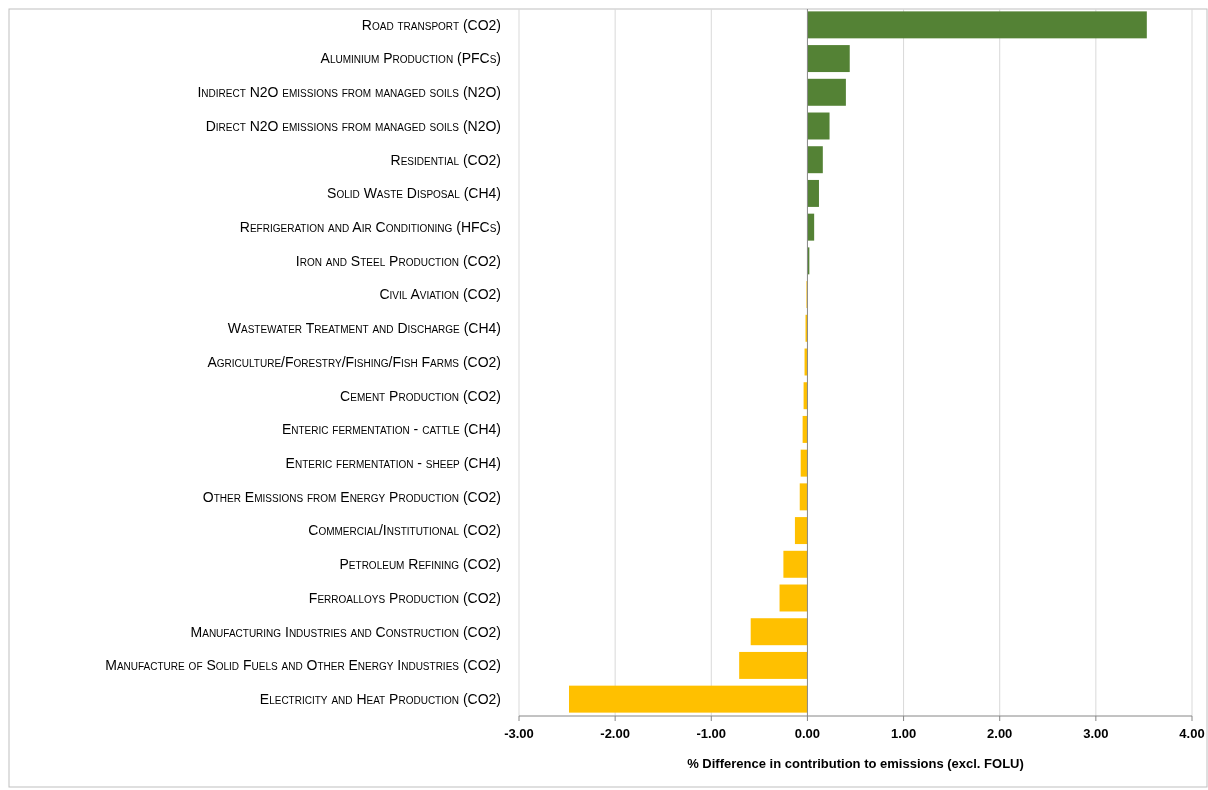 The height and width of the screenshot is (790, 1208). I want to click on y-tick-label: Iron and Steel Production (CO2), so click(398, 260).